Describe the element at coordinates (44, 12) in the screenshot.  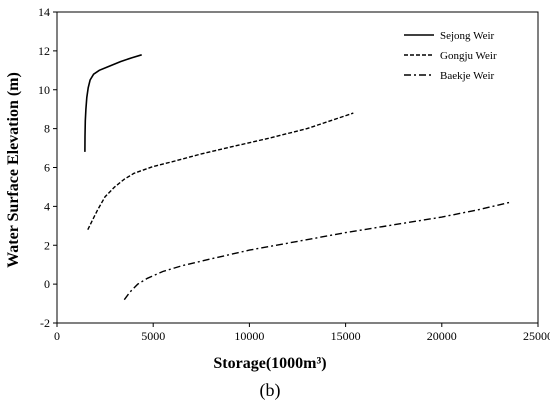
I see `y-tick-label: 14` at that location.